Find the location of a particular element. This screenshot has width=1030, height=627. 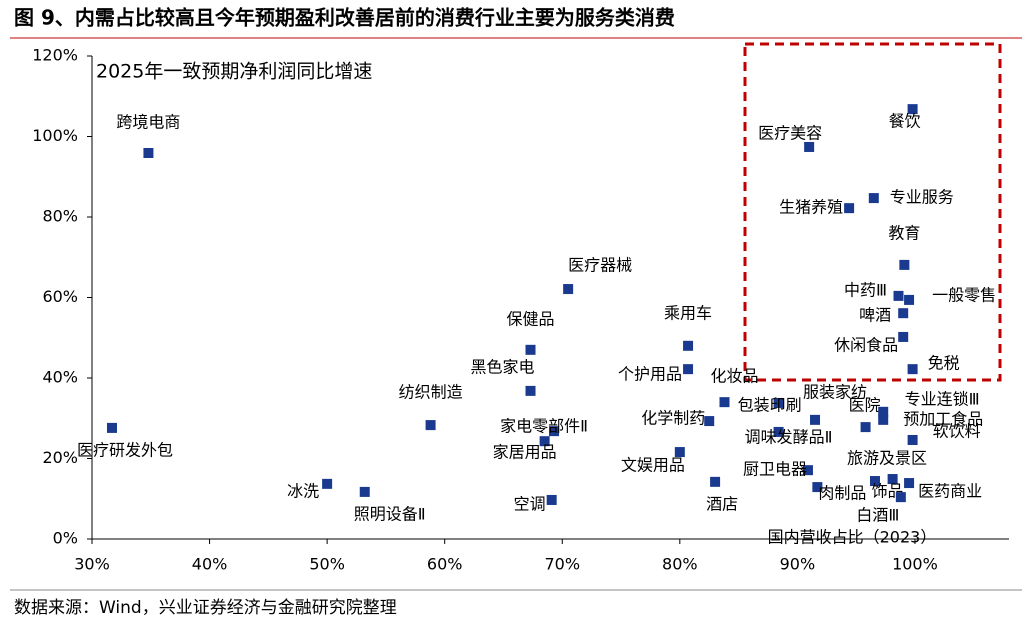

point-label: 生猪养殖 is located at coordinates (811, 207).